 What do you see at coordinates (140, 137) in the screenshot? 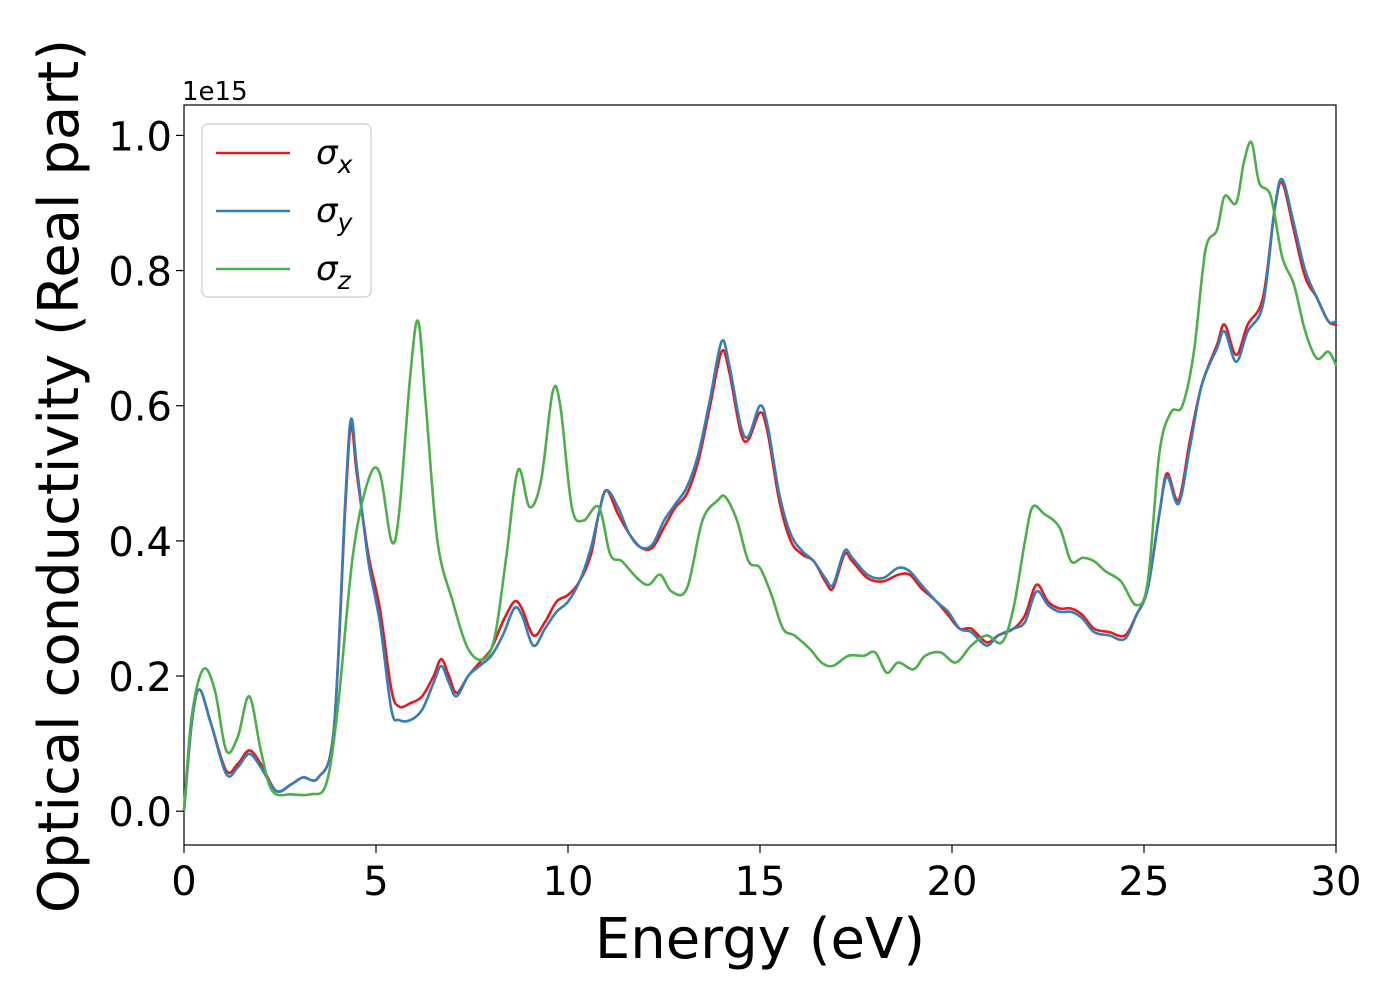
I see `y-tick-label: 1.0` at bounding box center [140, 137].